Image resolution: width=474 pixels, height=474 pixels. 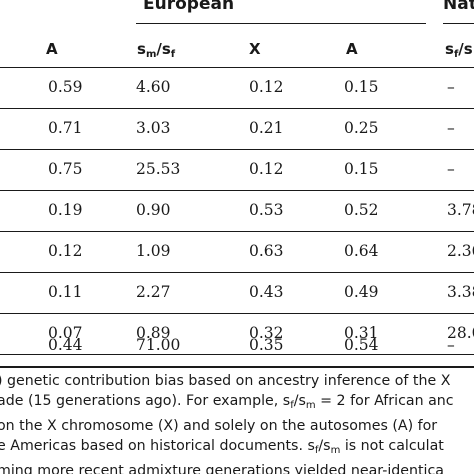 What do you see at coordinates (460, 292) in the screenshot?
I see `cell-sf-sm: 3.38` at bounding box center [460, 292].